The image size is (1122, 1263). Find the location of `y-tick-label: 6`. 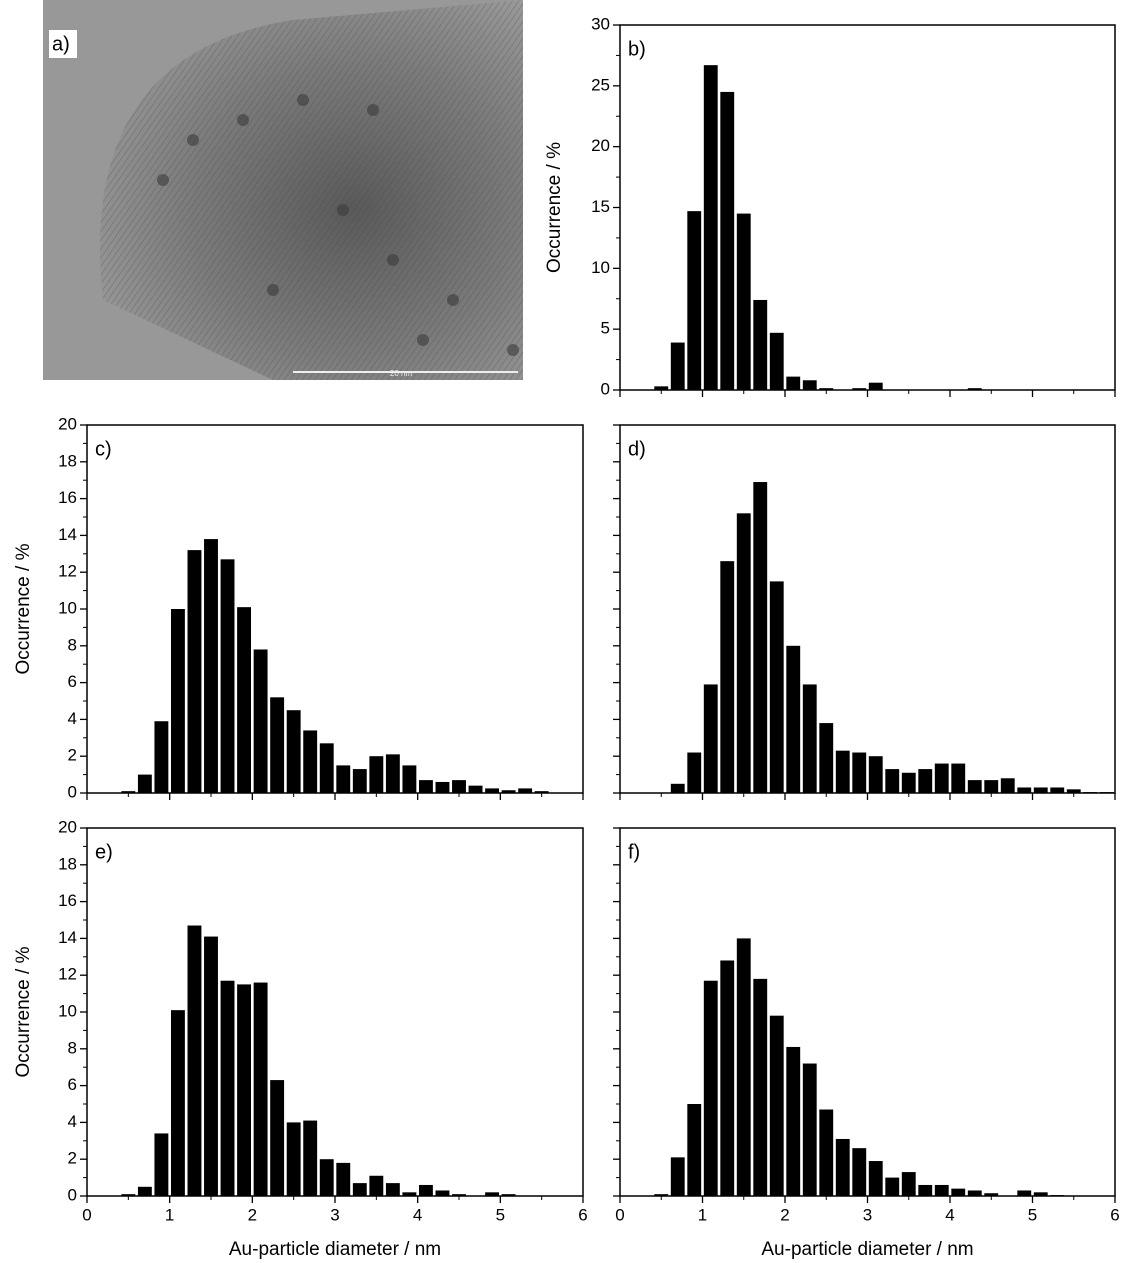

y-tick-label: 6 is located at coordinates (72, 1084).